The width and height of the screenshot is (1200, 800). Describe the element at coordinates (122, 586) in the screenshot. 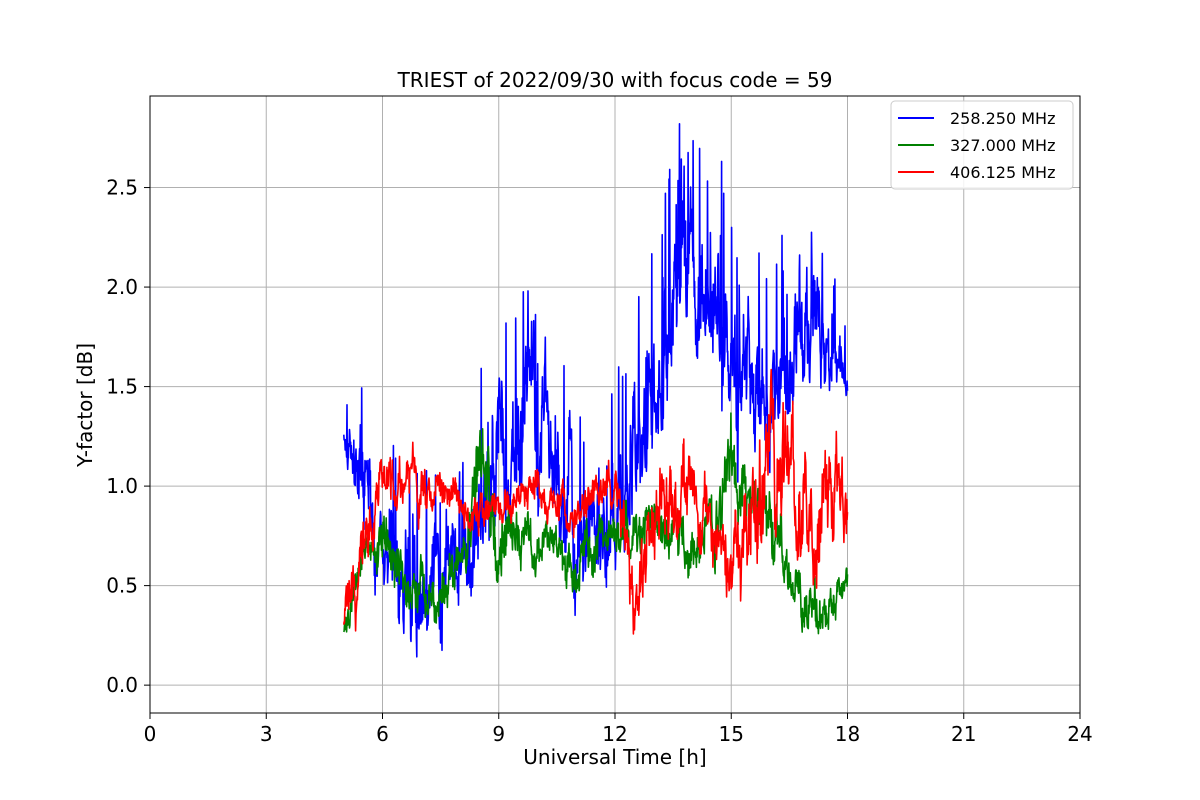

I see `y-tick-label: 0.5` at that location.